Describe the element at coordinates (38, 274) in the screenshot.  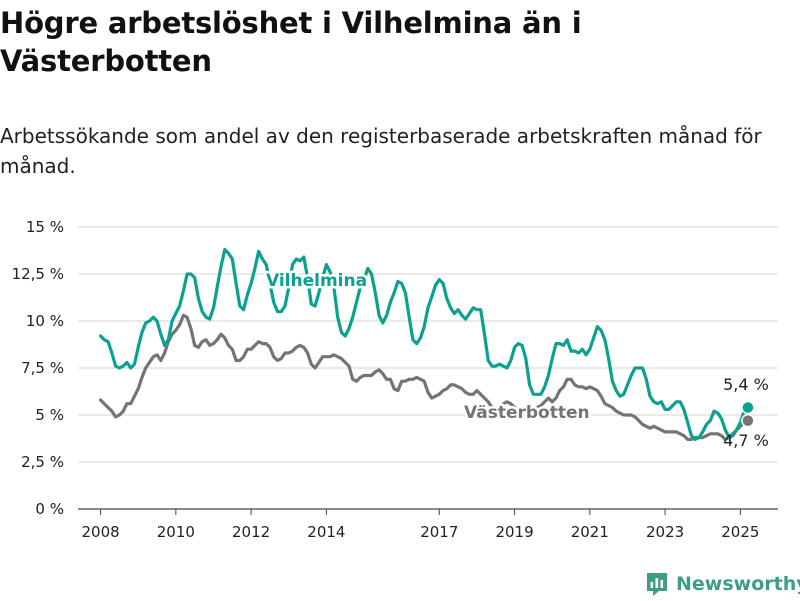
I see `y-tick-label: 12,5 %` at that location.